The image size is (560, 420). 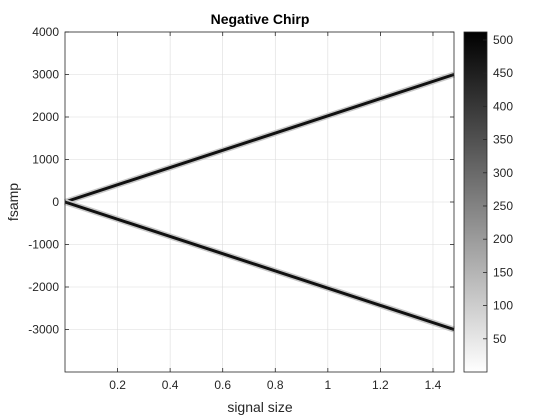 What do you see at coordinates (45, 32) in the screenshot?
I see `y-tick-label: 4000` at bounding box center [45, 32].